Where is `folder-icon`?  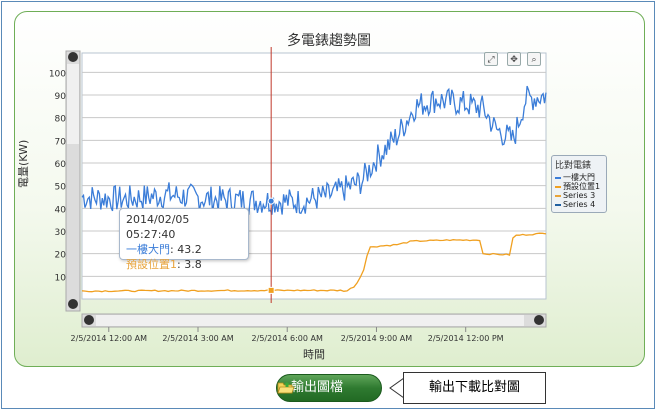 folder-icon is located at coordinates (286, 388).